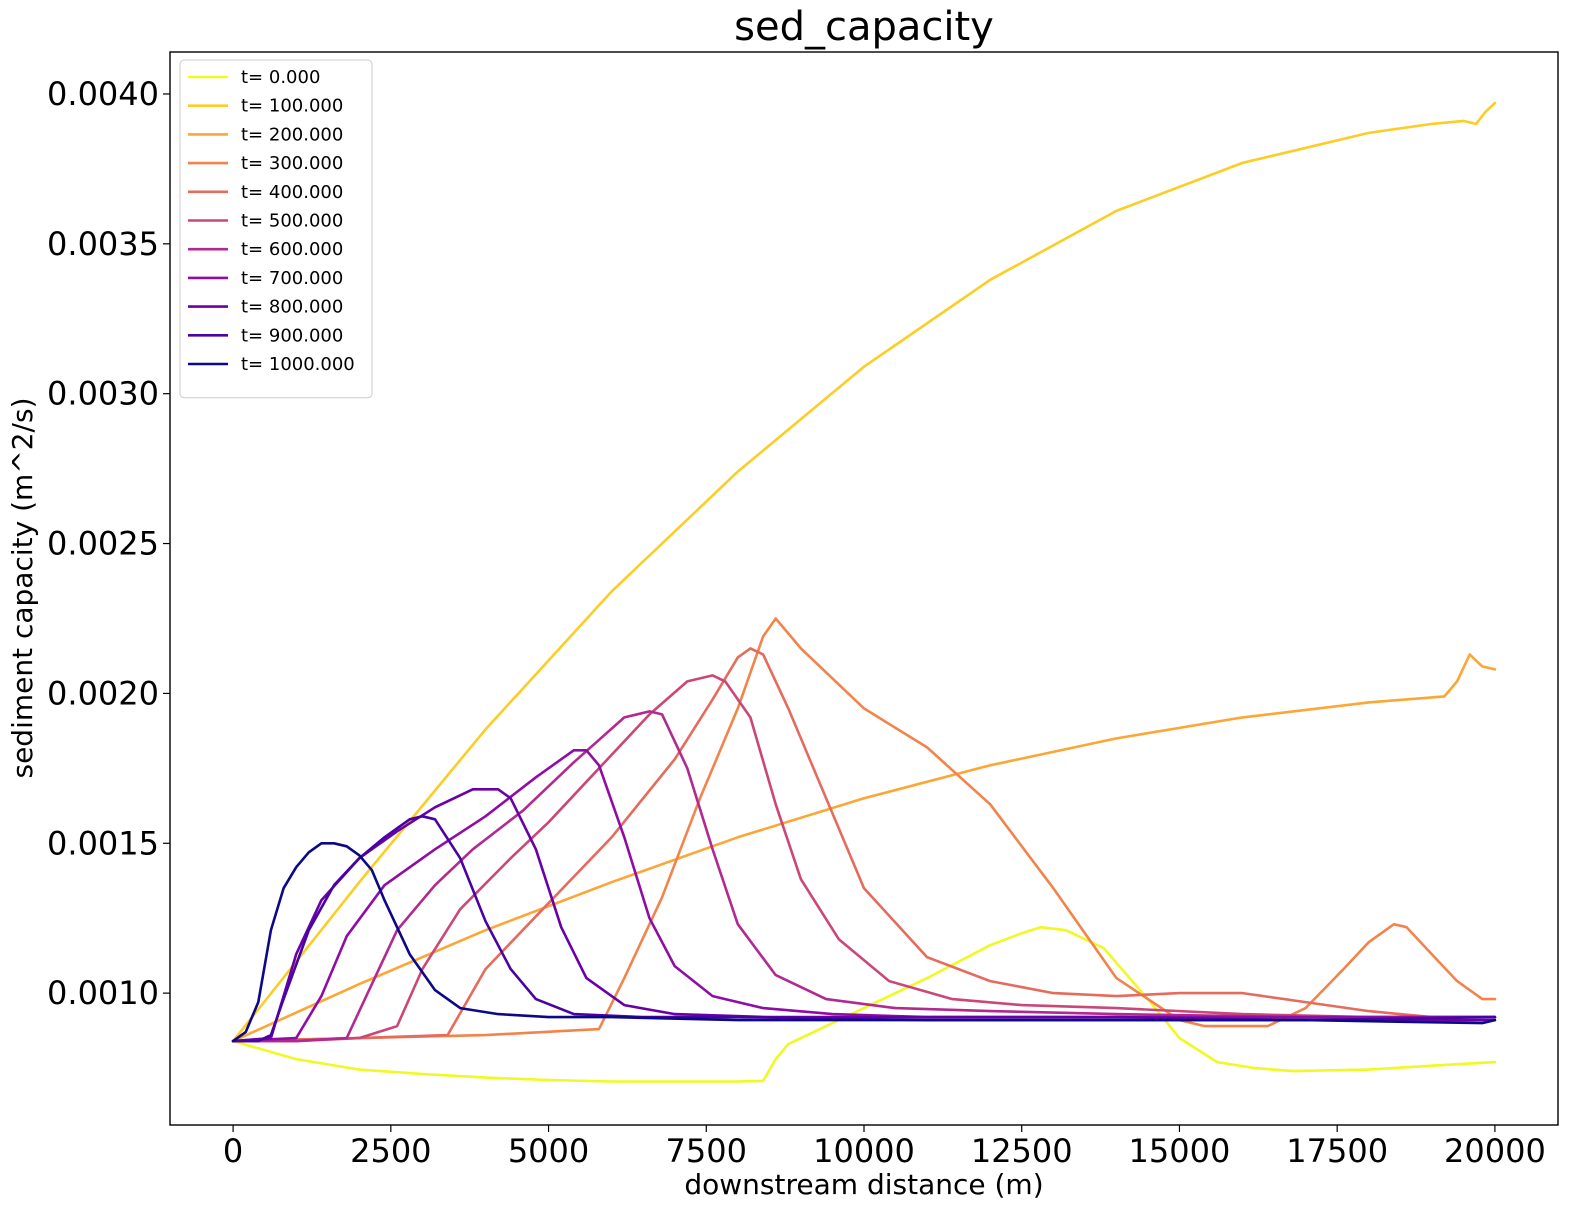 The width and height of the screenshot is (1575, 1215). Describe the element at coordinates (292, 249) in the screenshot. I see `legend-label: t= 600.000` at that location.